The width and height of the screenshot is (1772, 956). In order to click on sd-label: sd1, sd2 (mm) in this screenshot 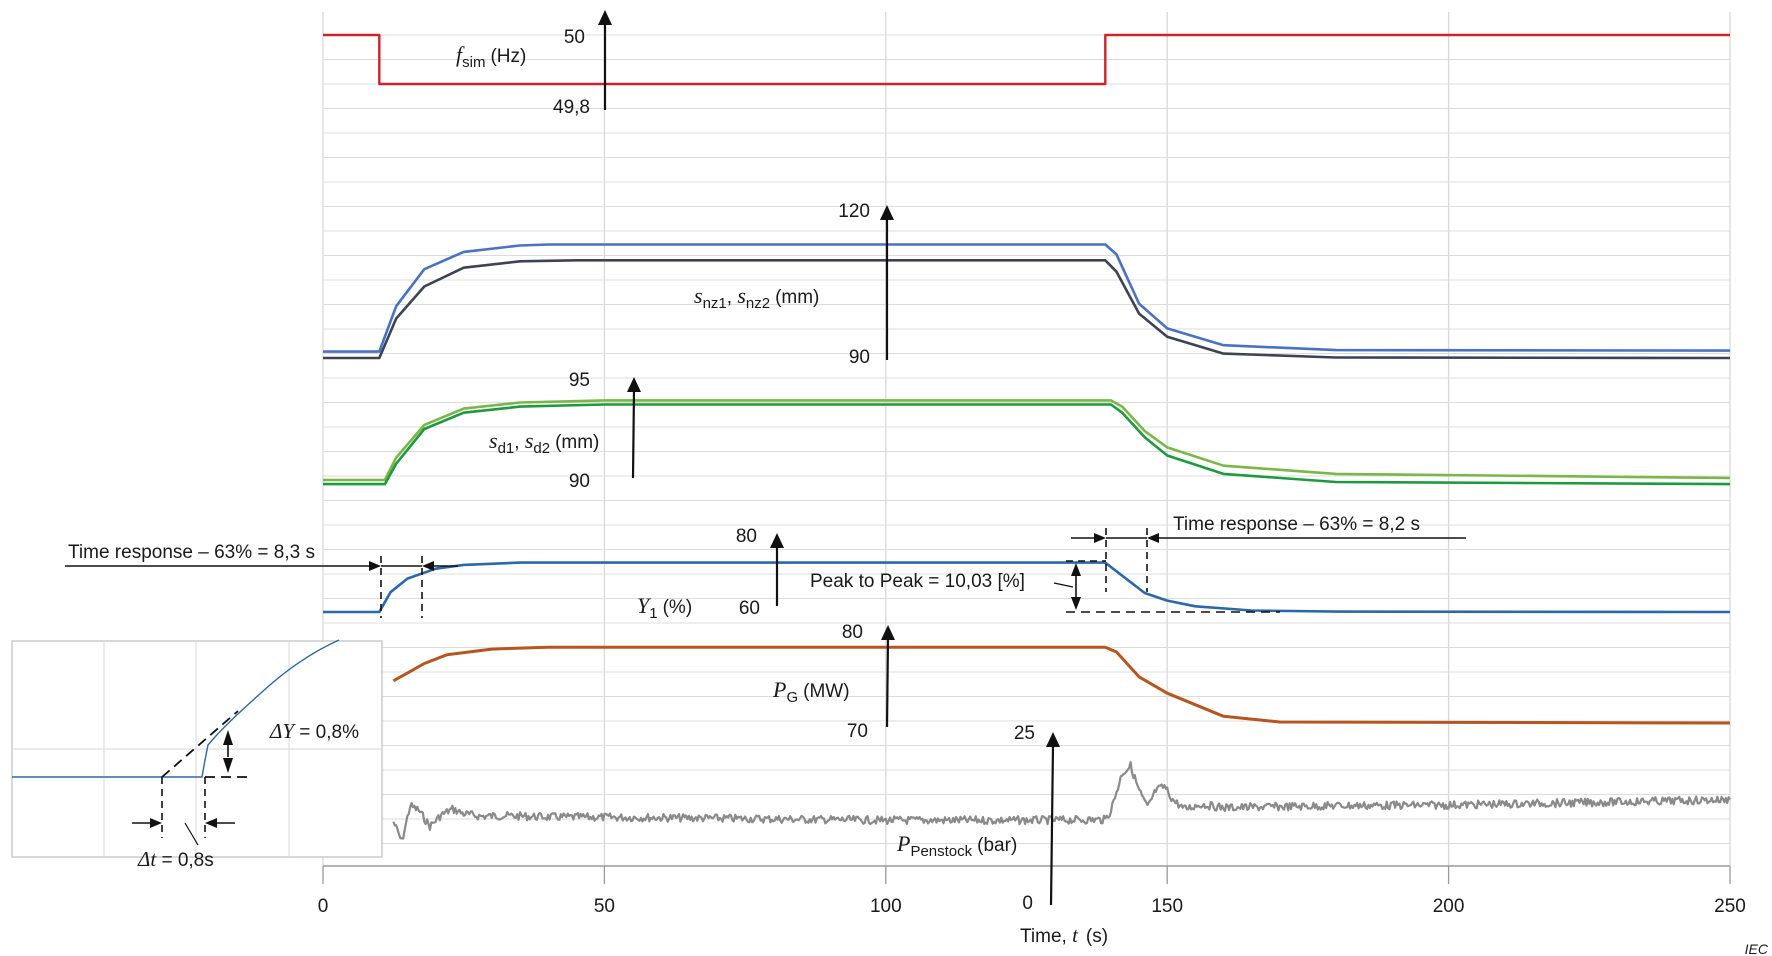, I will do `click(544, 442)`.